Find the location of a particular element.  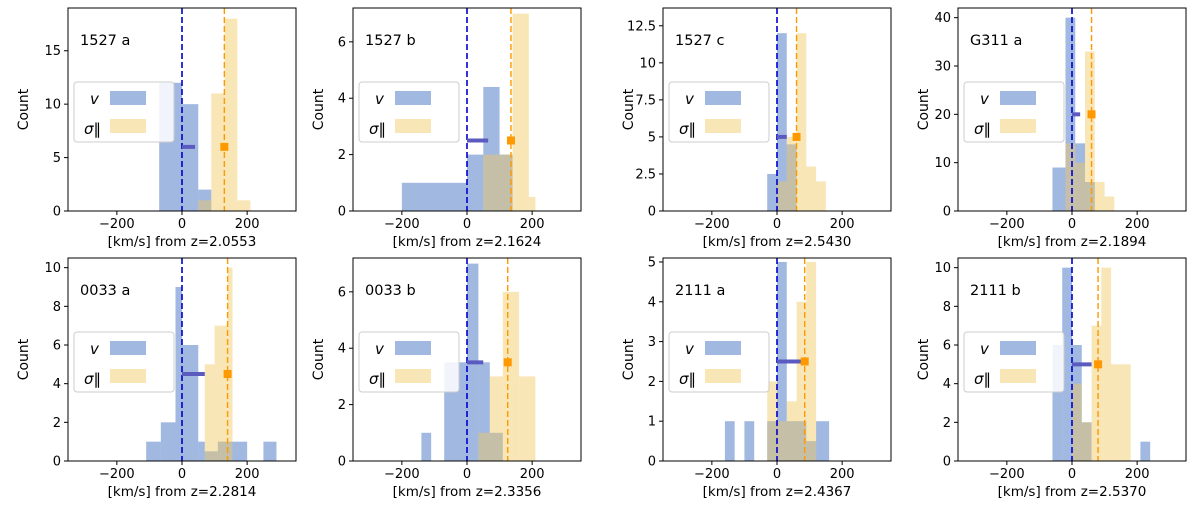

x-axis-label: [km/s] from z=2.0553 is located at coordinates (182, 242).